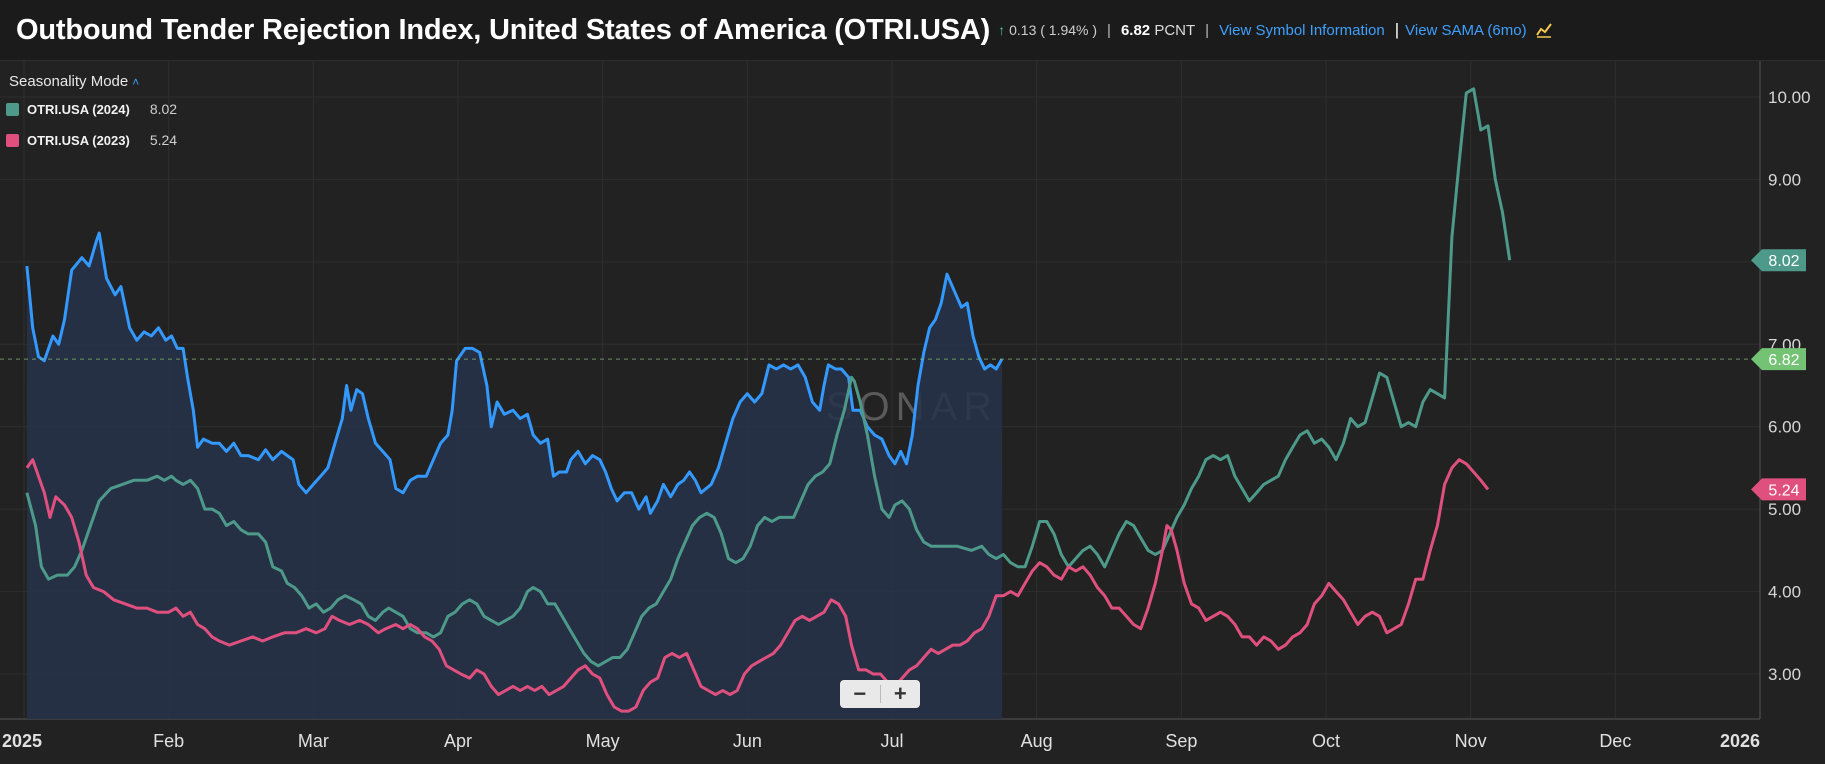  Describe the element at coordinates (1471, 741) in the screenshot. I see `x-tick-label: Nov` at that location.